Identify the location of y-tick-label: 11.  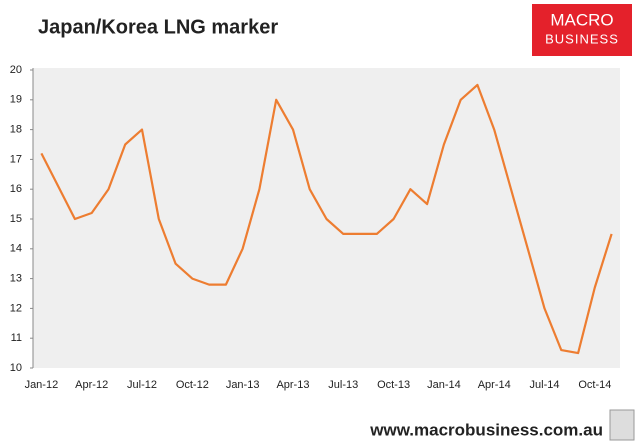
(16, 338).